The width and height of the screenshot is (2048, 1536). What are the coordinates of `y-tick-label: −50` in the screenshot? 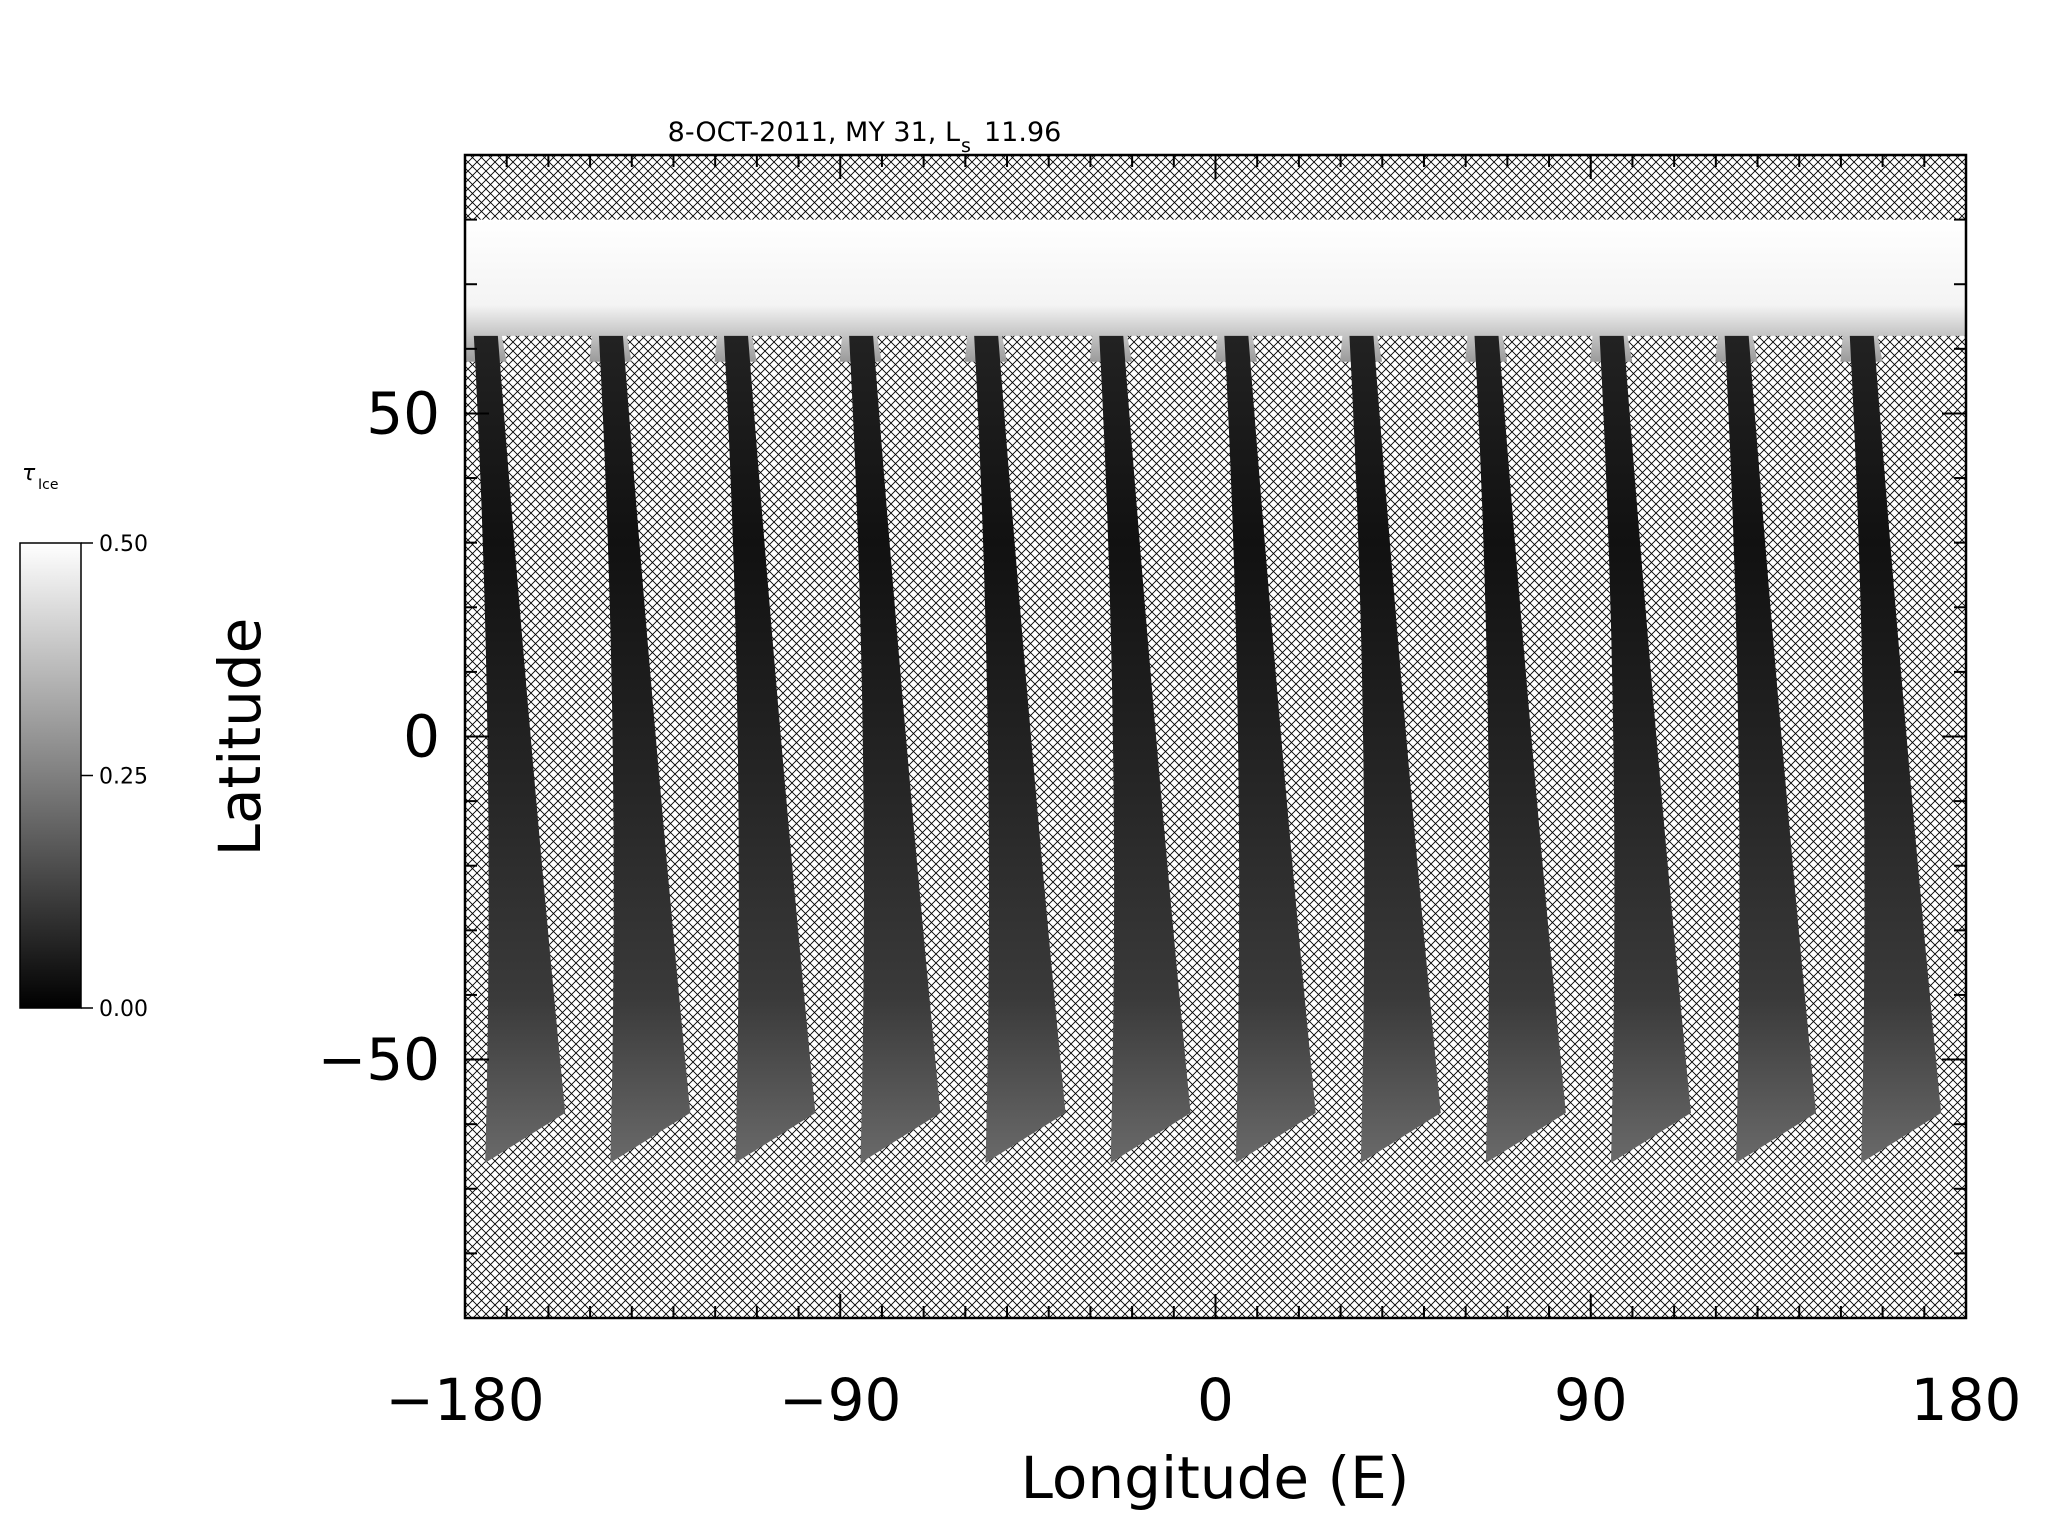 It's located at (379, 1060).